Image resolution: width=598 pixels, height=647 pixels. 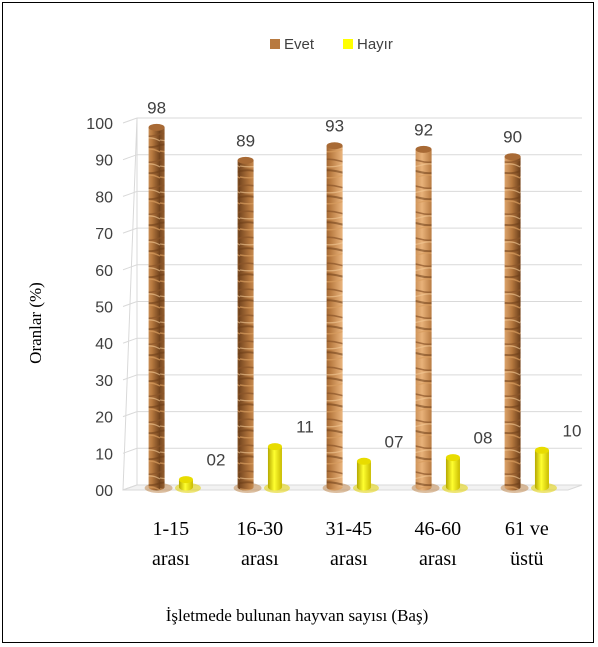 What do you see at coordinates (156, 107) in the screenshot?
I see `data-label: 98` at bounding box center [156, 107].